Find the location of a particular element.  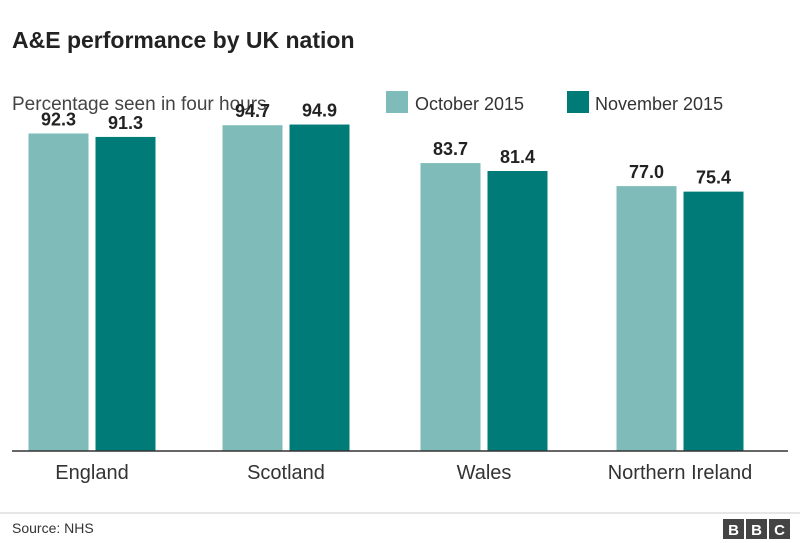

bar-scotland-november-2015 is located at coordinates (319, 287).